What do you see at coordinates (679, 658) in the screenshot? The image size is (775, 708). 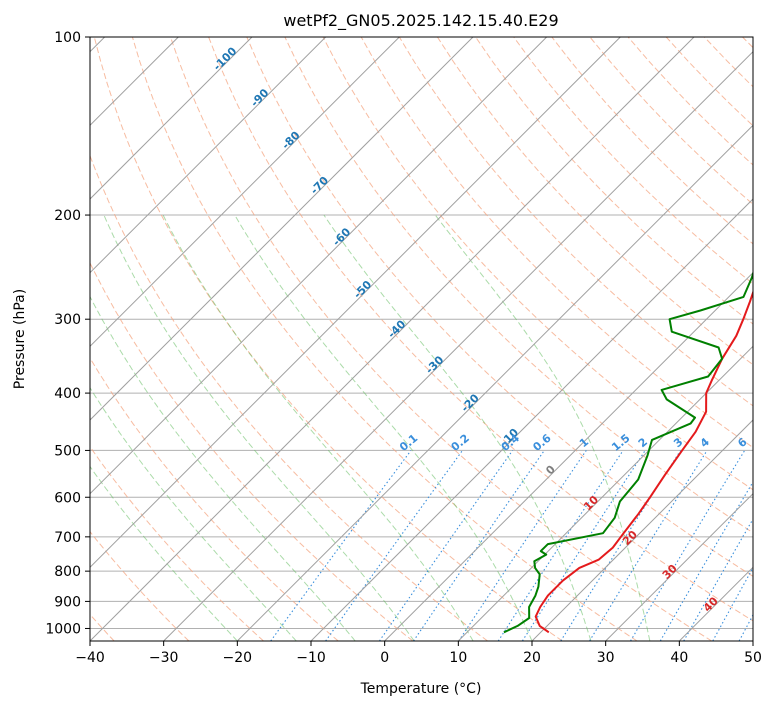 I see `x-tick-label: 40` at bounding box center [679, 658].